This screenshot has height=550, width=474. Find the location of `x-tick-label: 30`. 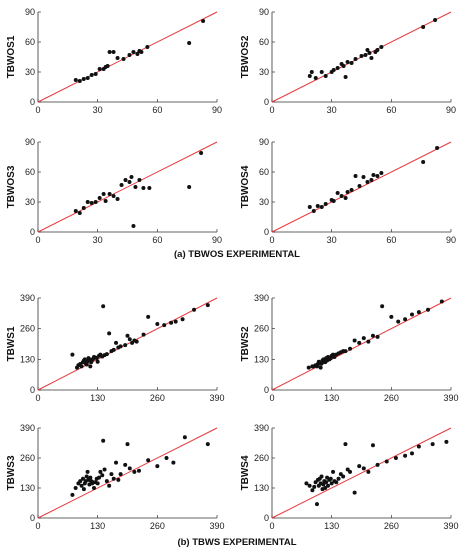

x-tick-label: 30 is located at coordinates (98, 110).